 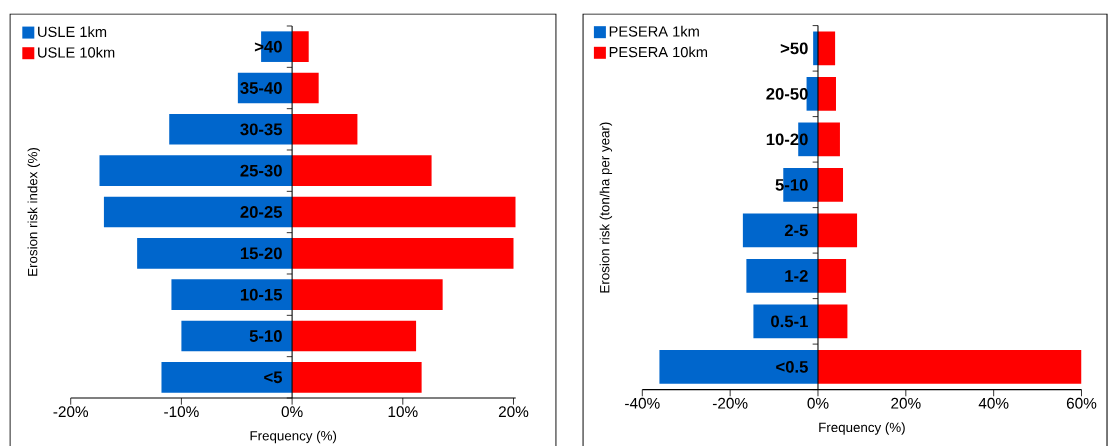 I want to click on y-tick-label: 25-30, so click(x=261, y=170).